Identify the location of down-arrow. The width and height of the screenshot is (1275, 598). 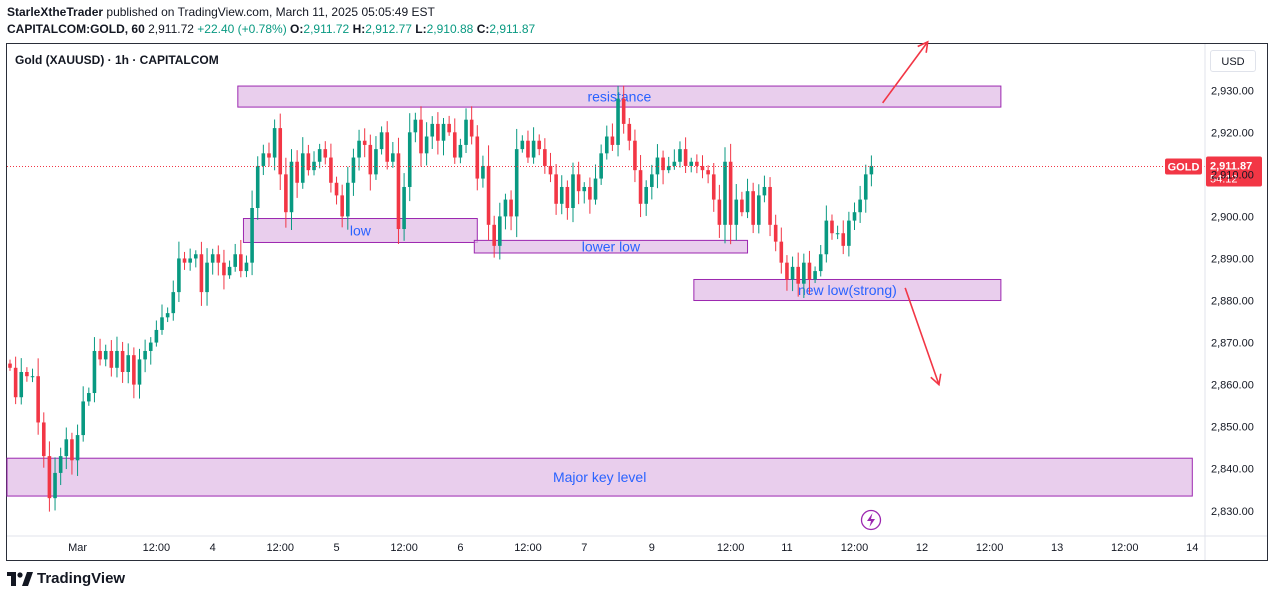
(923, 337).